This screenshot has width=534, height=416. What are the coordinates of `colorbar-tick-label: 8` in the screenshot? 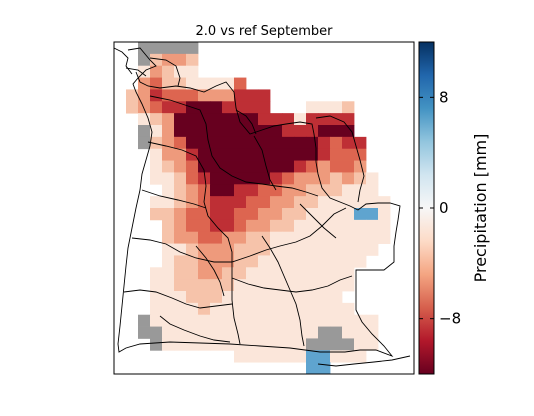 It's located at (444, 97).